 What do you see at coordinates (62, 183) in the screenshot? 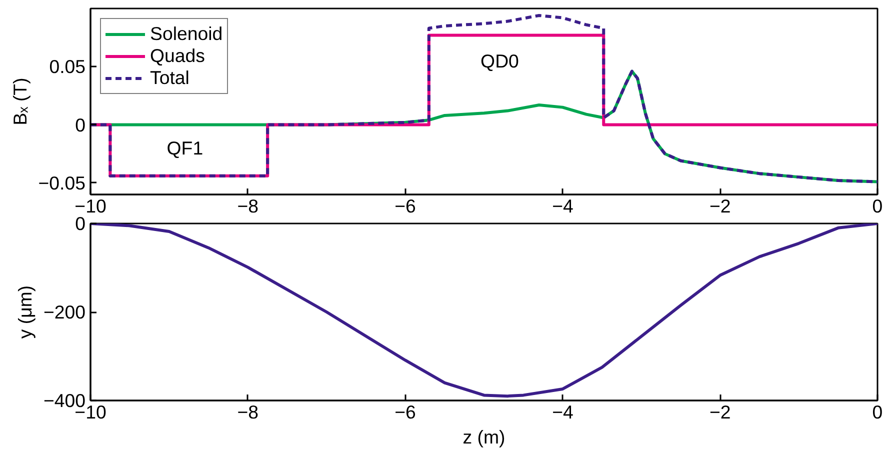
I see `y-tick-label: −0.05` at bounding box center [62, 183].